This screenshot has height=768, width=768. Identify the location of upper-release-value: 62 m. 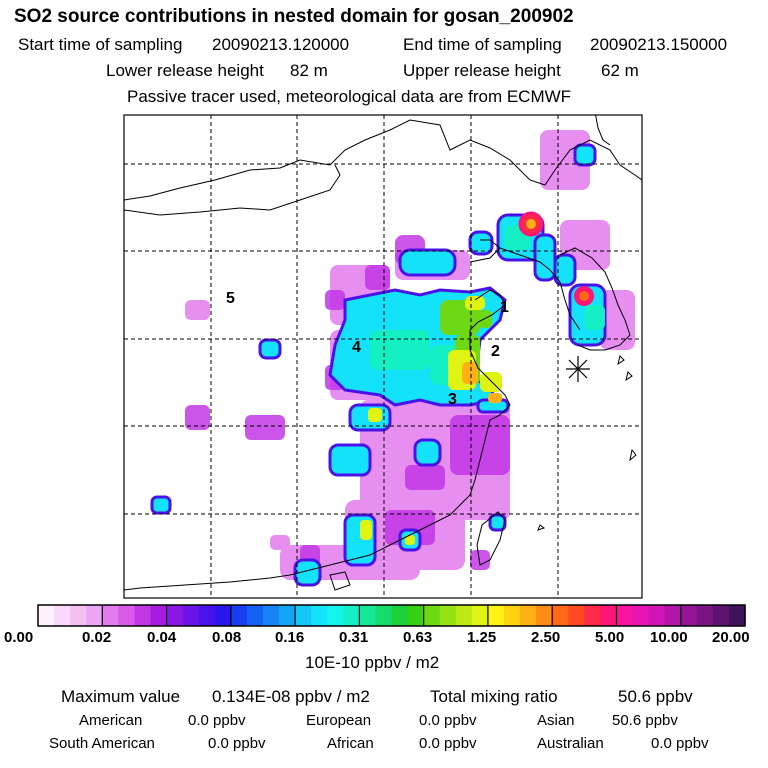
(620, 70).